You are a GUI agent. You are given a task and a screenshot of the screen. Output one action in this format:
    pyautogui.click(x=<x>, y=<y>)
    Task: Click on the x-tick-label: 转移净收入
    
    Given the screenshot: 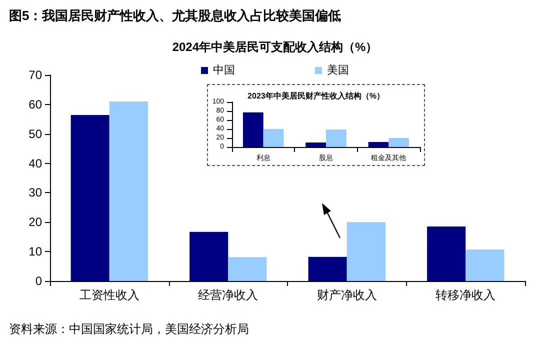 What is the action you would take?
    pyautogui.click(x=466, y=295)
    